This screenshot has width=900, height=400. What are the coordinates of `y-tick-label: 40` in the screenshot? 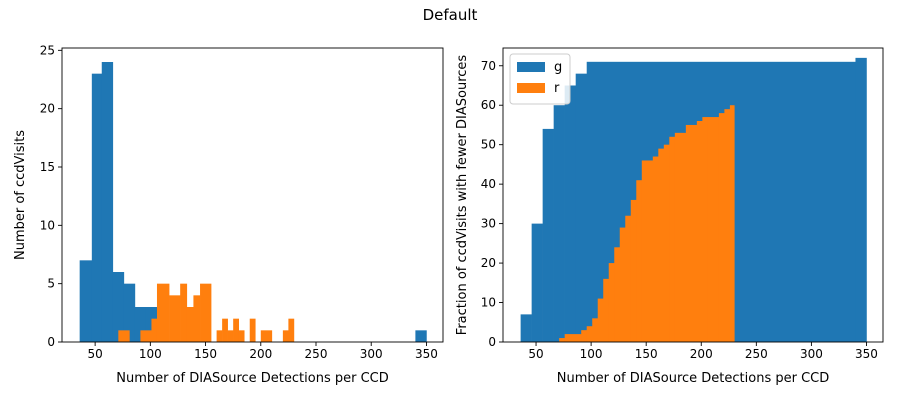 It's located at (488, 184).